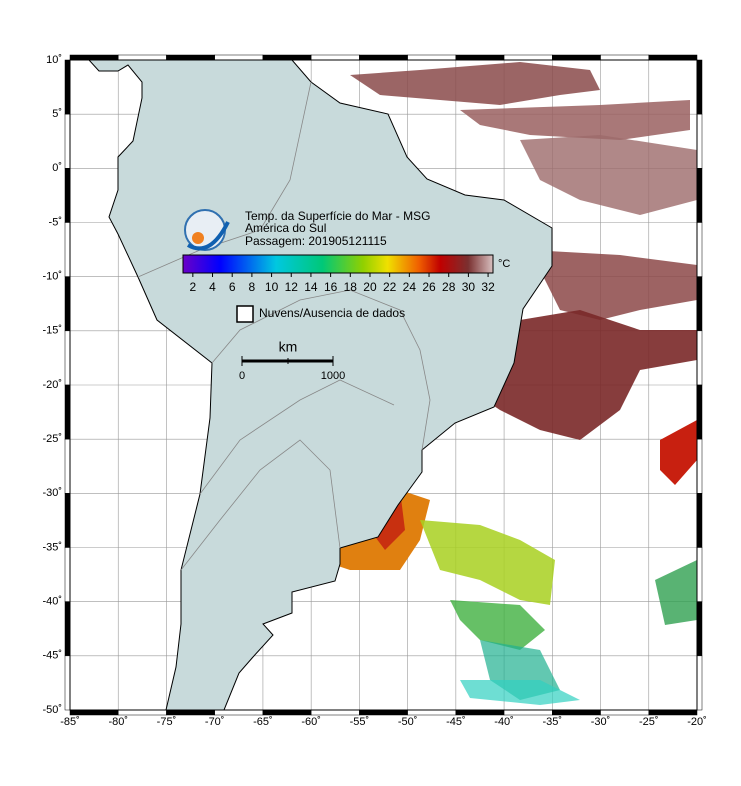 The width and height of the screenshot is (741, 786). What do you see at coordinates (649, 722) in the screenshot?
I see `x-tick-label: -25˚` at bounding box center [649, 722].